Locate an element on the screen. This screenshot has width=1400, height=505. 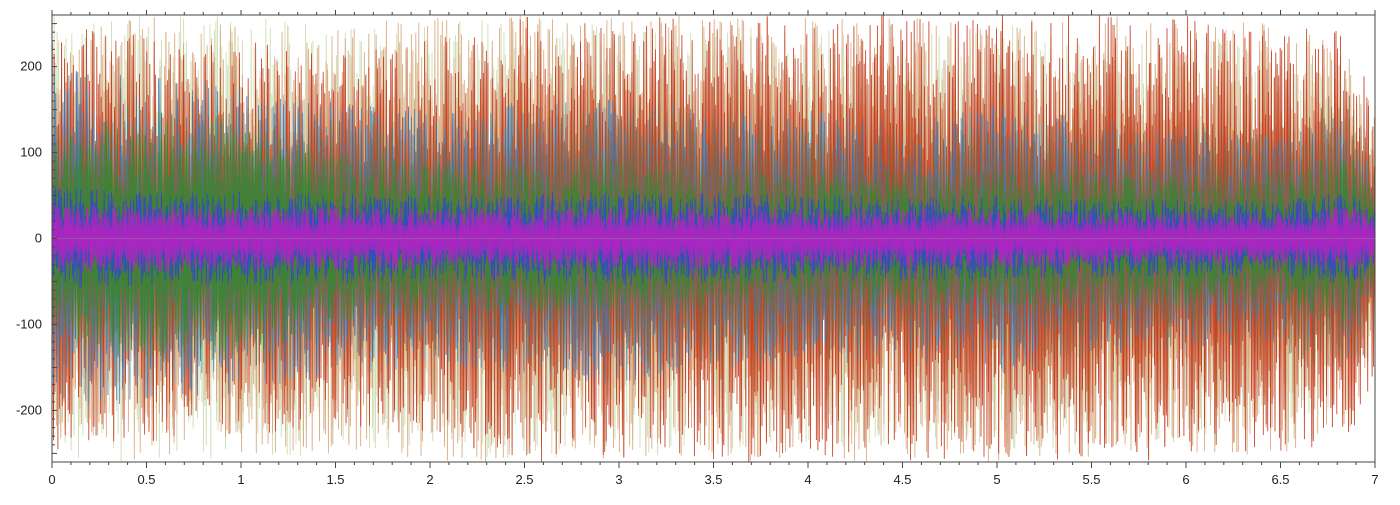
x-tick-label: 6.5 is located at coordinates (1280, 479).